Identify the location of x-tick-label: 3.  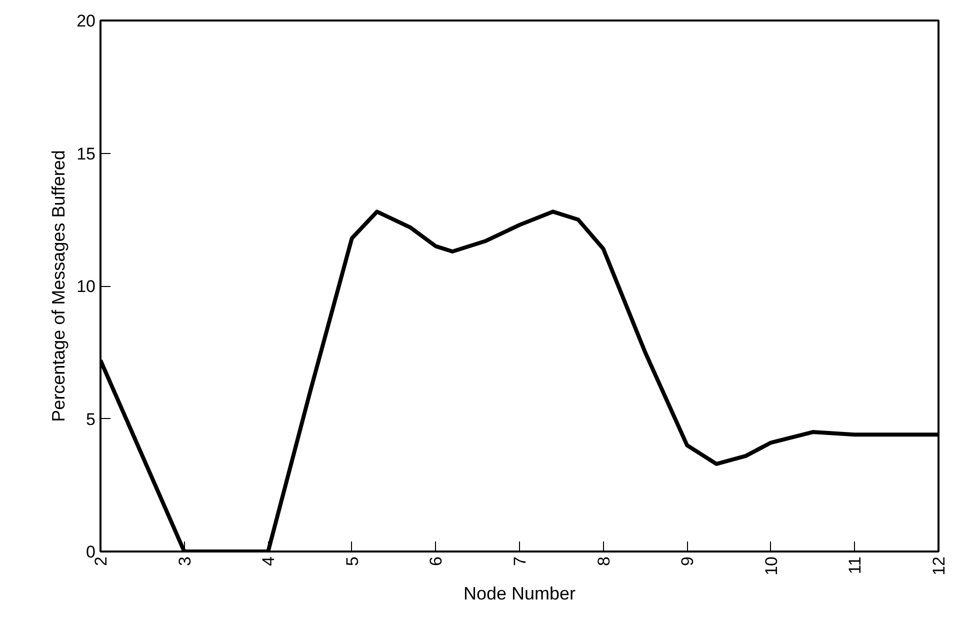
(184, 561).